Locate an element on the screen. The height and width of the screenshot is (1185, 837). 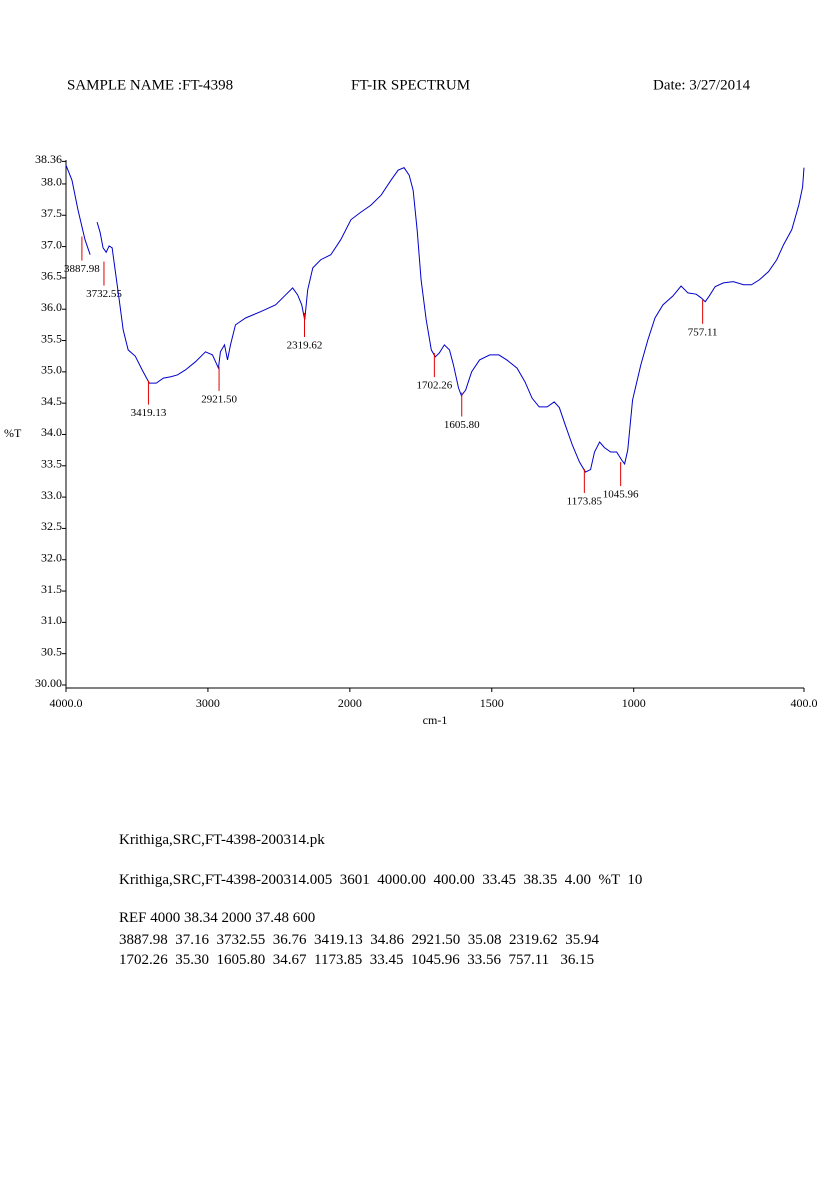
y-tick-label: 34.0 is located at coordinates (51, 432).